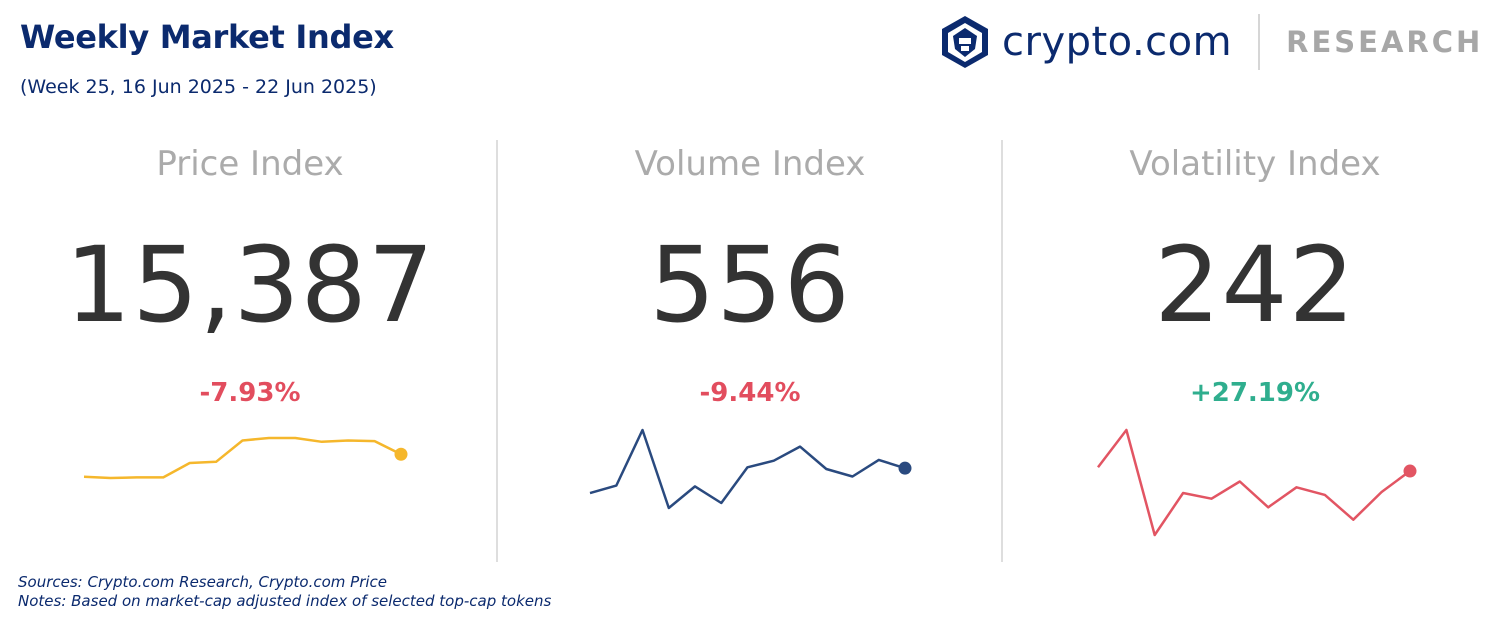 This screenshot has height=625, width=1500. What do you see at coordinates (1385, 42) in the screenshot?
I see `logo-research-label: RESEARCH` at bounding box center [1385, 42].